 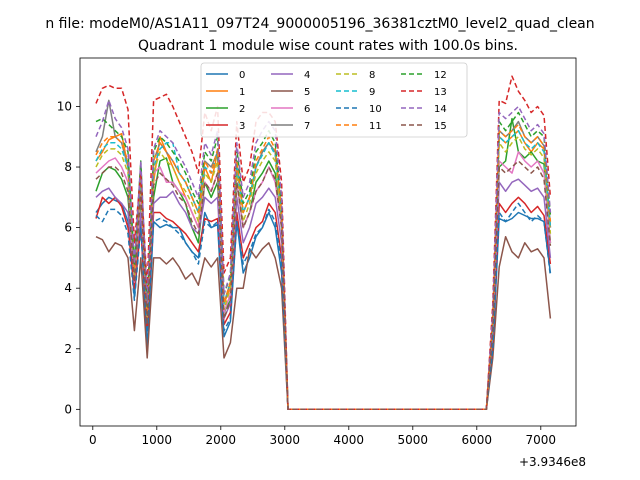 I want to click on legend-label-1: 1, so click(x=242, y=92).